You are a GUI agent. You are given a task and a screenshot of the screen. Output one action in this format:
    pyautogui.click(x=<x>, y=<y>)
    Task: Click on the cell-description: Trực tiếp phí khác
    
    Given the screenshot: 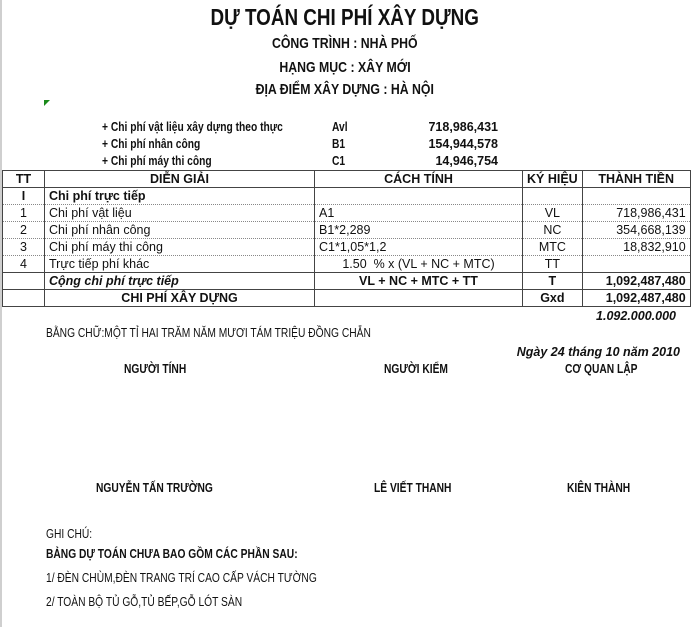 What is the action you would take?
    pyautogui.click(x=179, y=264)
    